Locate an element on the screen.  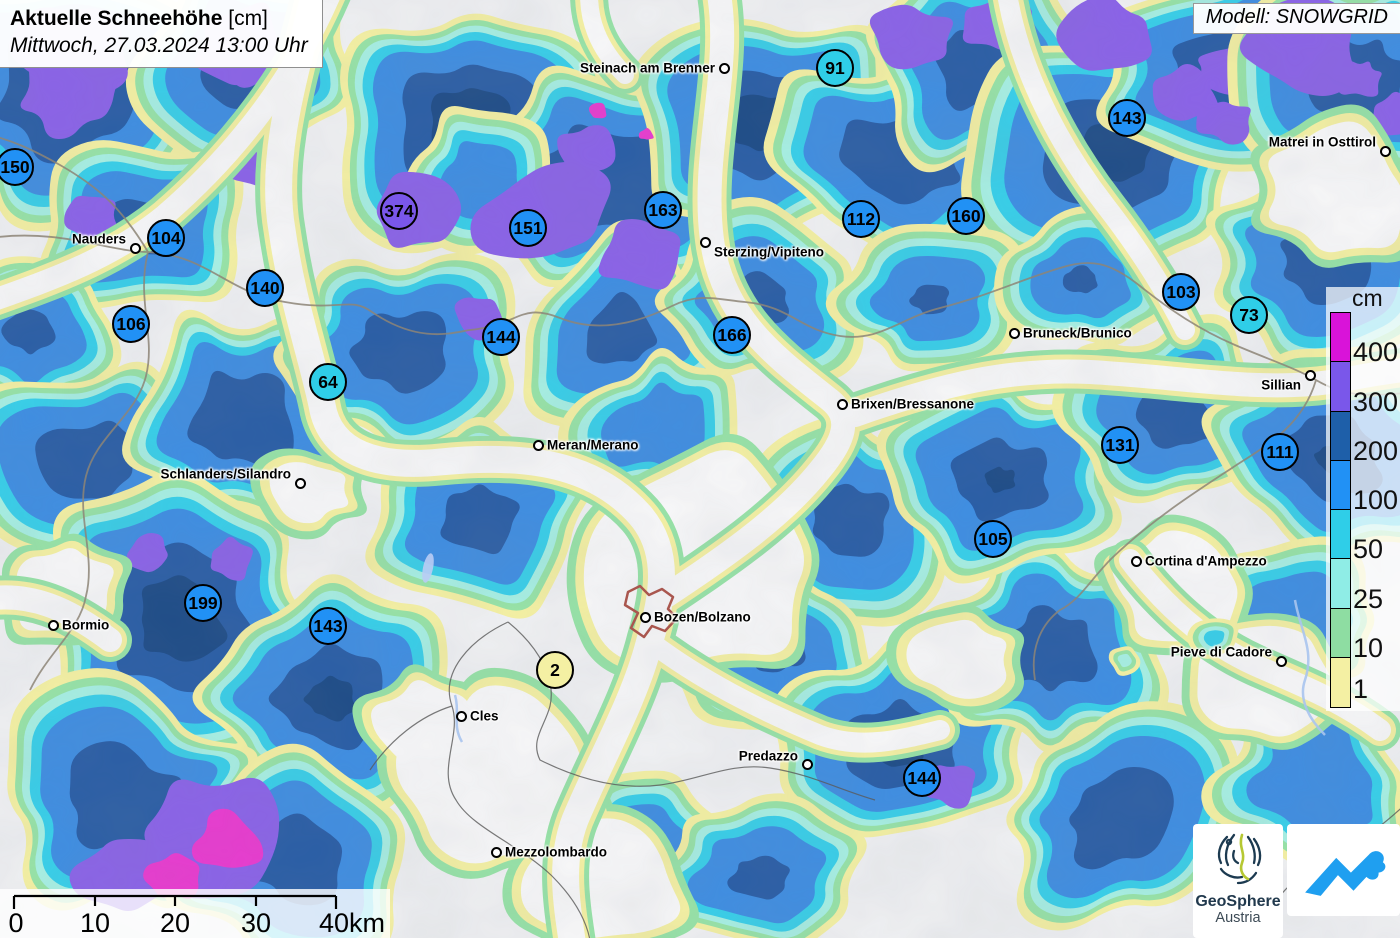
station-value: 103 is located at coordinates (1181, 291).